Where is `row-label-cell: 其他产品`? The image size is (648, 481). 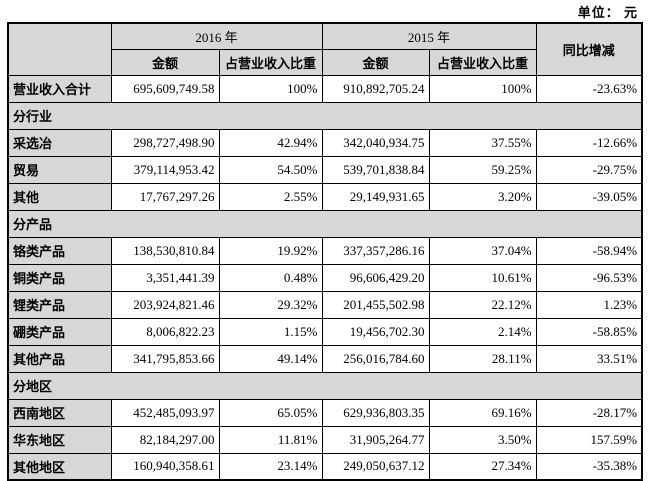
row-label-cell: 其他产品 is located at coordinates (59, 358).